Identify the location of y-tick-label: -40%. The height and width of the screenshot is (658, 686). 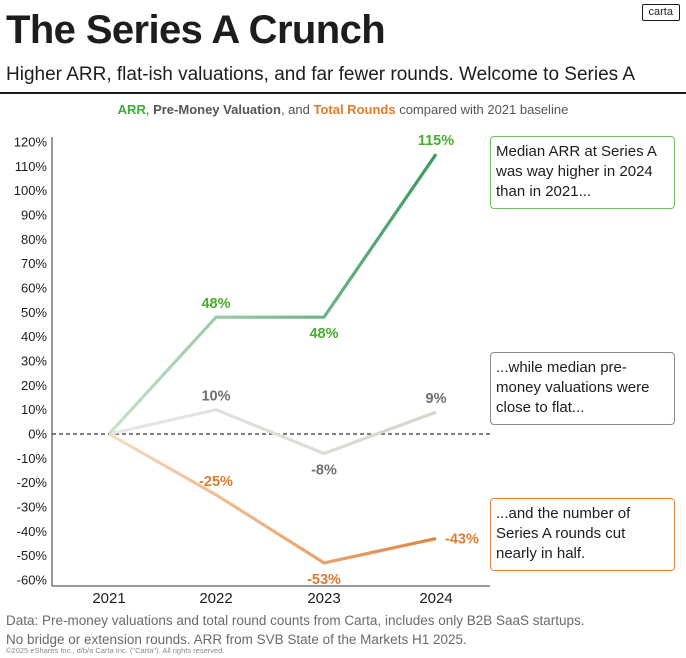
(32, 531).